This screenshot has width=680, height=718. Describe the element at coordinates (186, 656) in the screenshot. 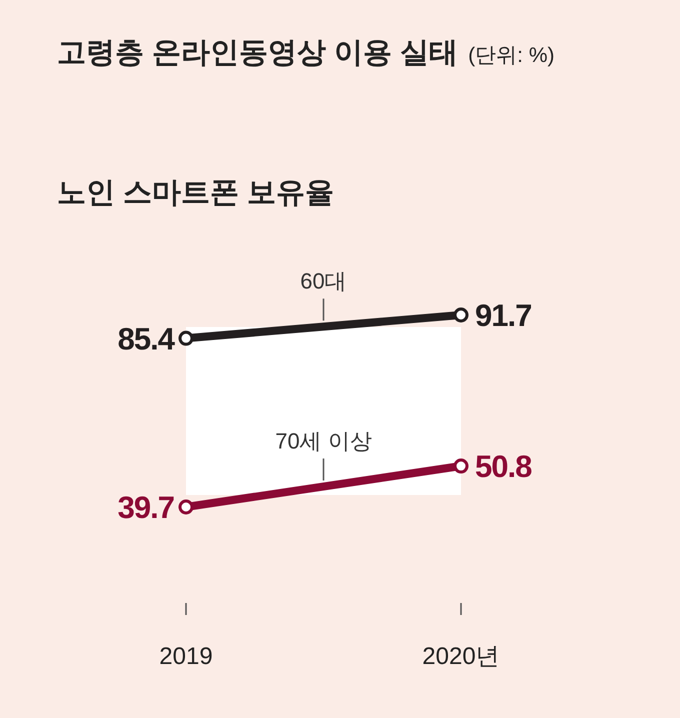

I see `x-tick-label: 2019` at that location.